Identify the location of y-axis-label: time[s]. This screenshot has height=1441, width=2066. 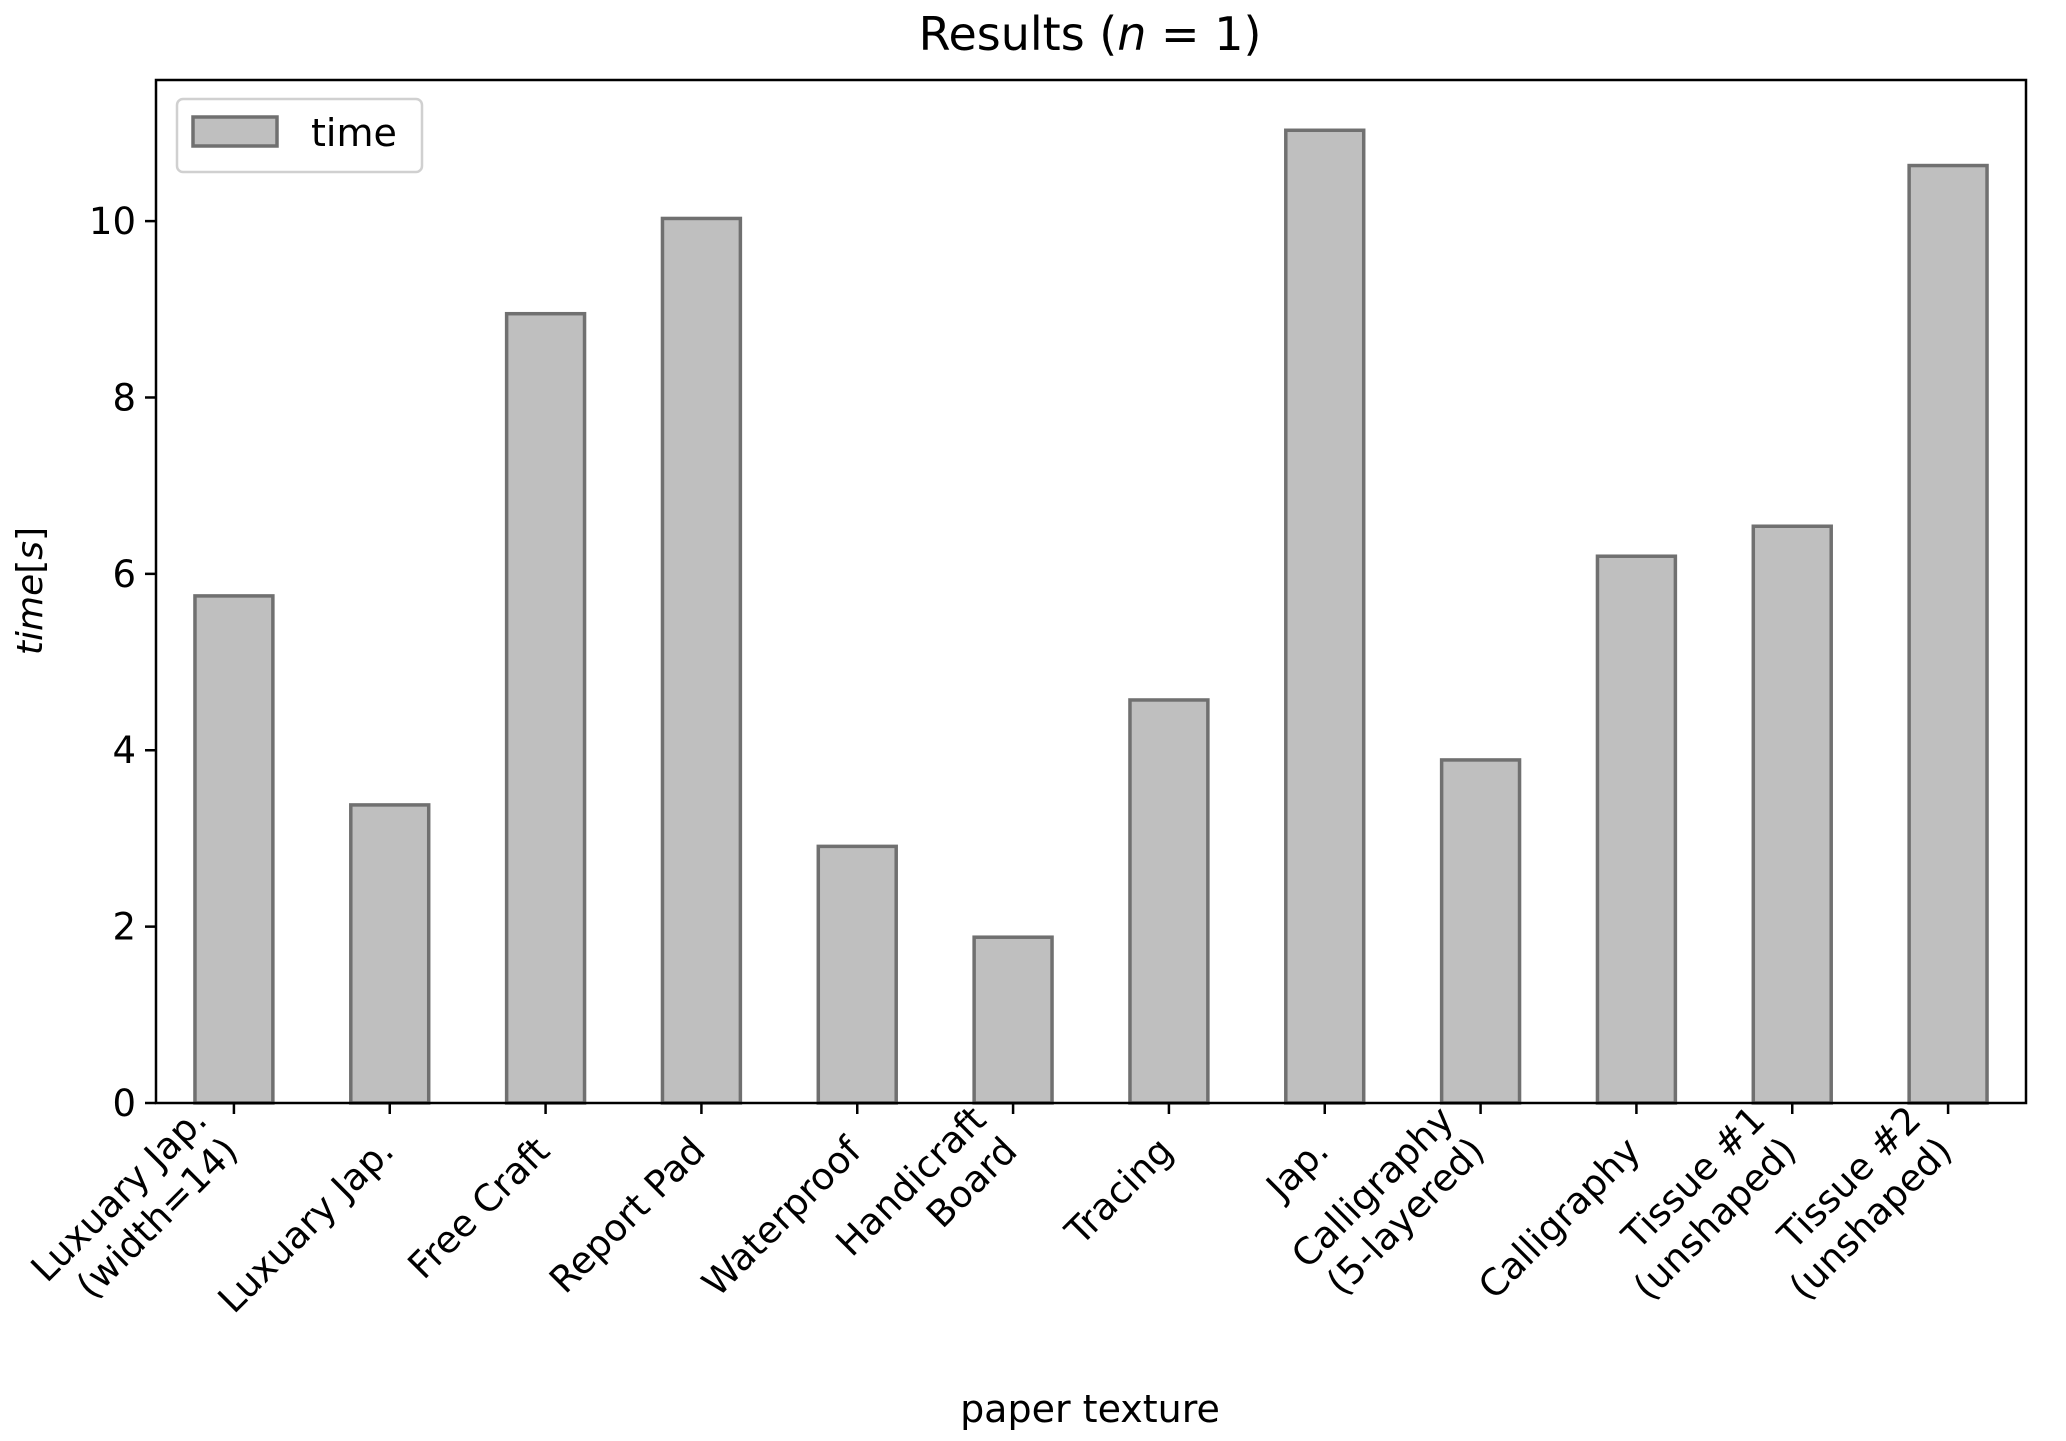
(30, 591).